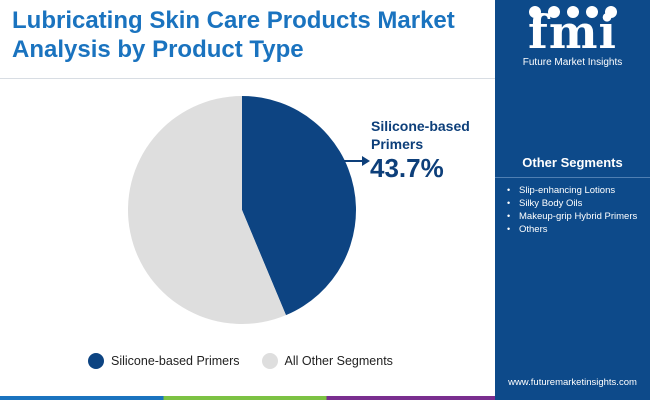  I want to click on list-item: • Makeup-grip Hybrid Primers, so click(577, 216).